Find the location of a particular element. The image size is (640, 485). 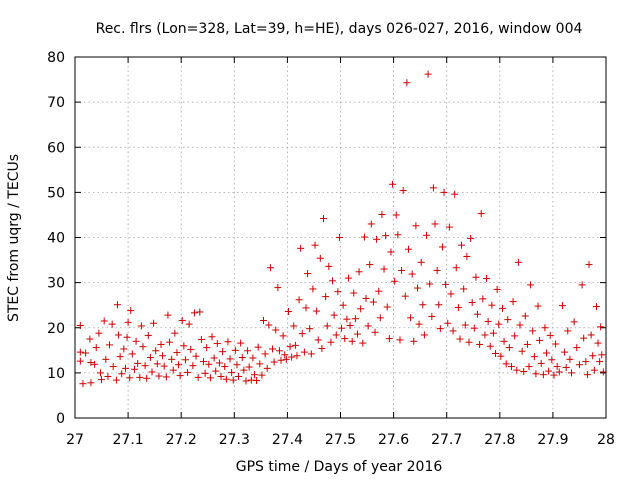

x-tick-label: 27.8 is located at coordinates (499, 440).